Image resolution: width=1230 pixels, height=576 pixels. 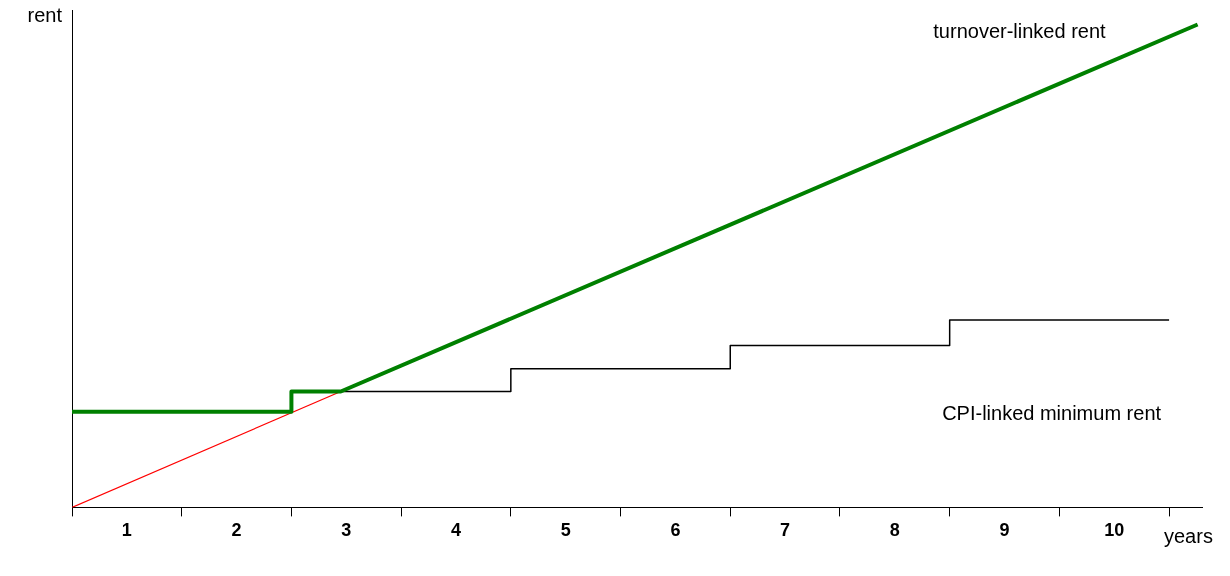 What do you see at coordinates (675, 530) in the screenshot?
I see `x-tick-label: 6` at bounding box center [675, 530].